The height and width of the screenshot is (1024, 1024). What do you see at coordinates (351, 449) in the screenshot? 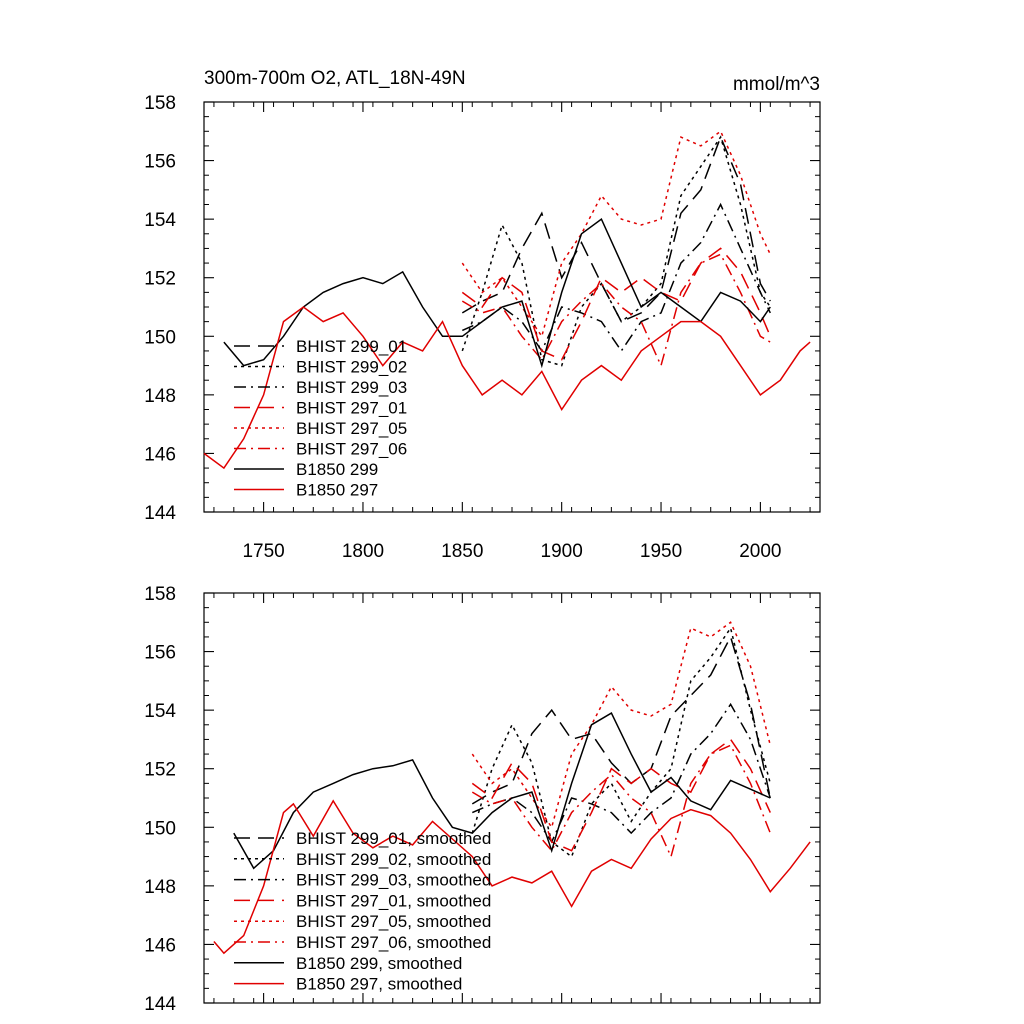
I see `legend-label: BHIST 297_06` at bounding box center [351, 449].